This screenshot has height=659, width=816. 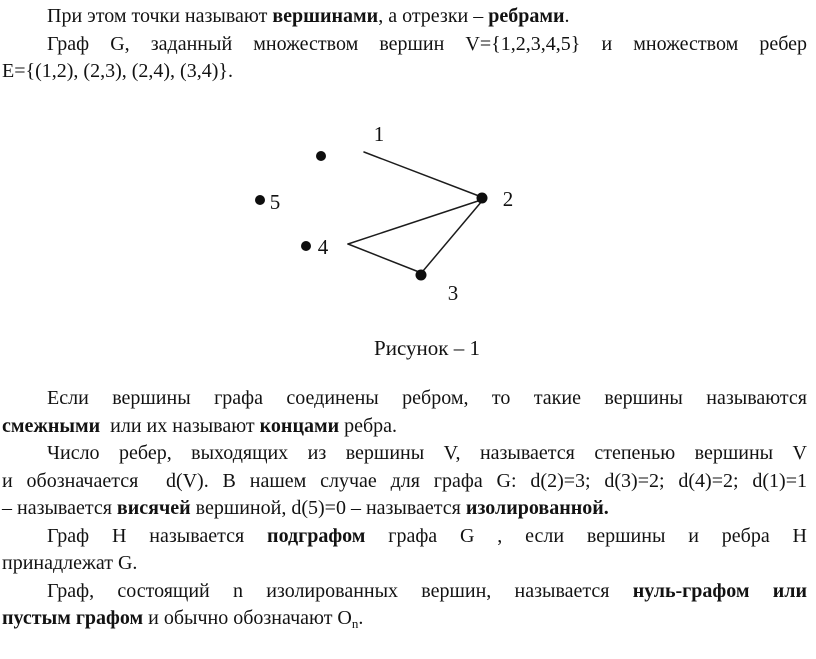 I want to click on text-run: принадлежат G., so click(x=70, y=563).